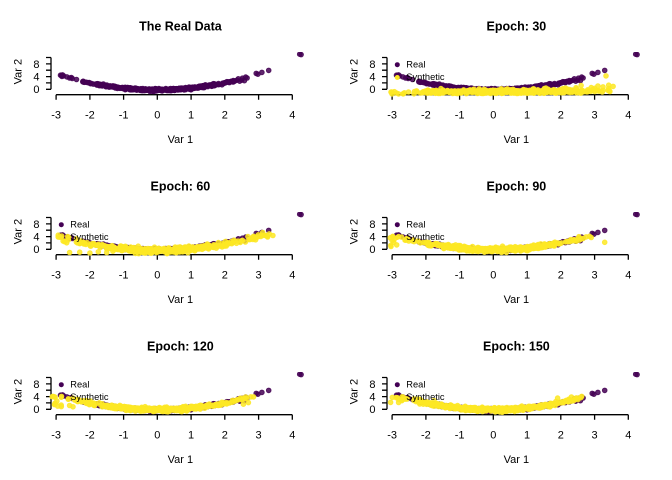  I want to click on svg-text: Epoch: 30, so click(517, 27).